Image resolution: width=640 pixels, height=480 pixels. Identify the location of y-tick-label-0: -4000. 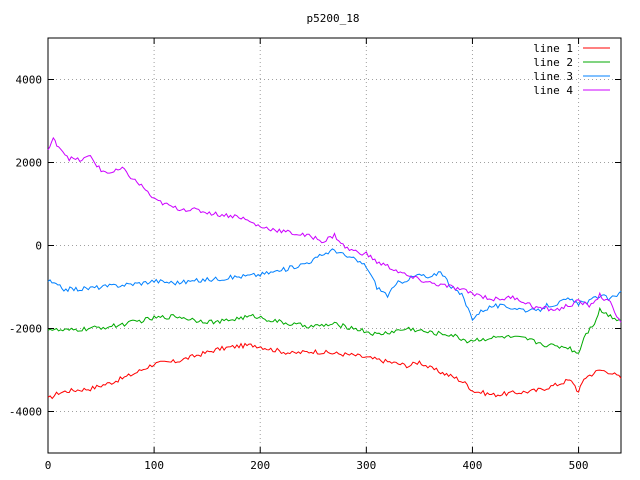
(25, 412).